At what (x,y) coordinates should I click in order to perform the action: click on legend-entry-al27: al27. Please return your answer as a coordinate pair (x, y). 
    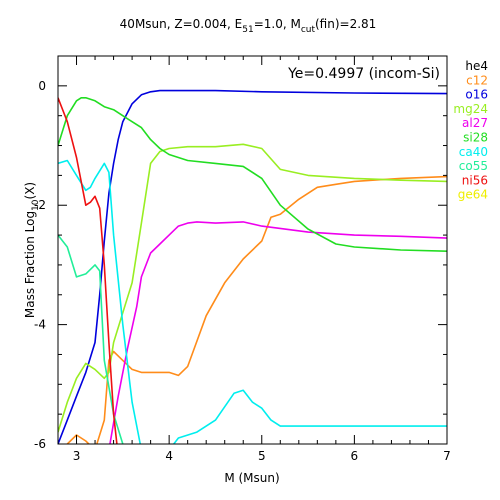
    Looking at the image, I should click on (475, 123).